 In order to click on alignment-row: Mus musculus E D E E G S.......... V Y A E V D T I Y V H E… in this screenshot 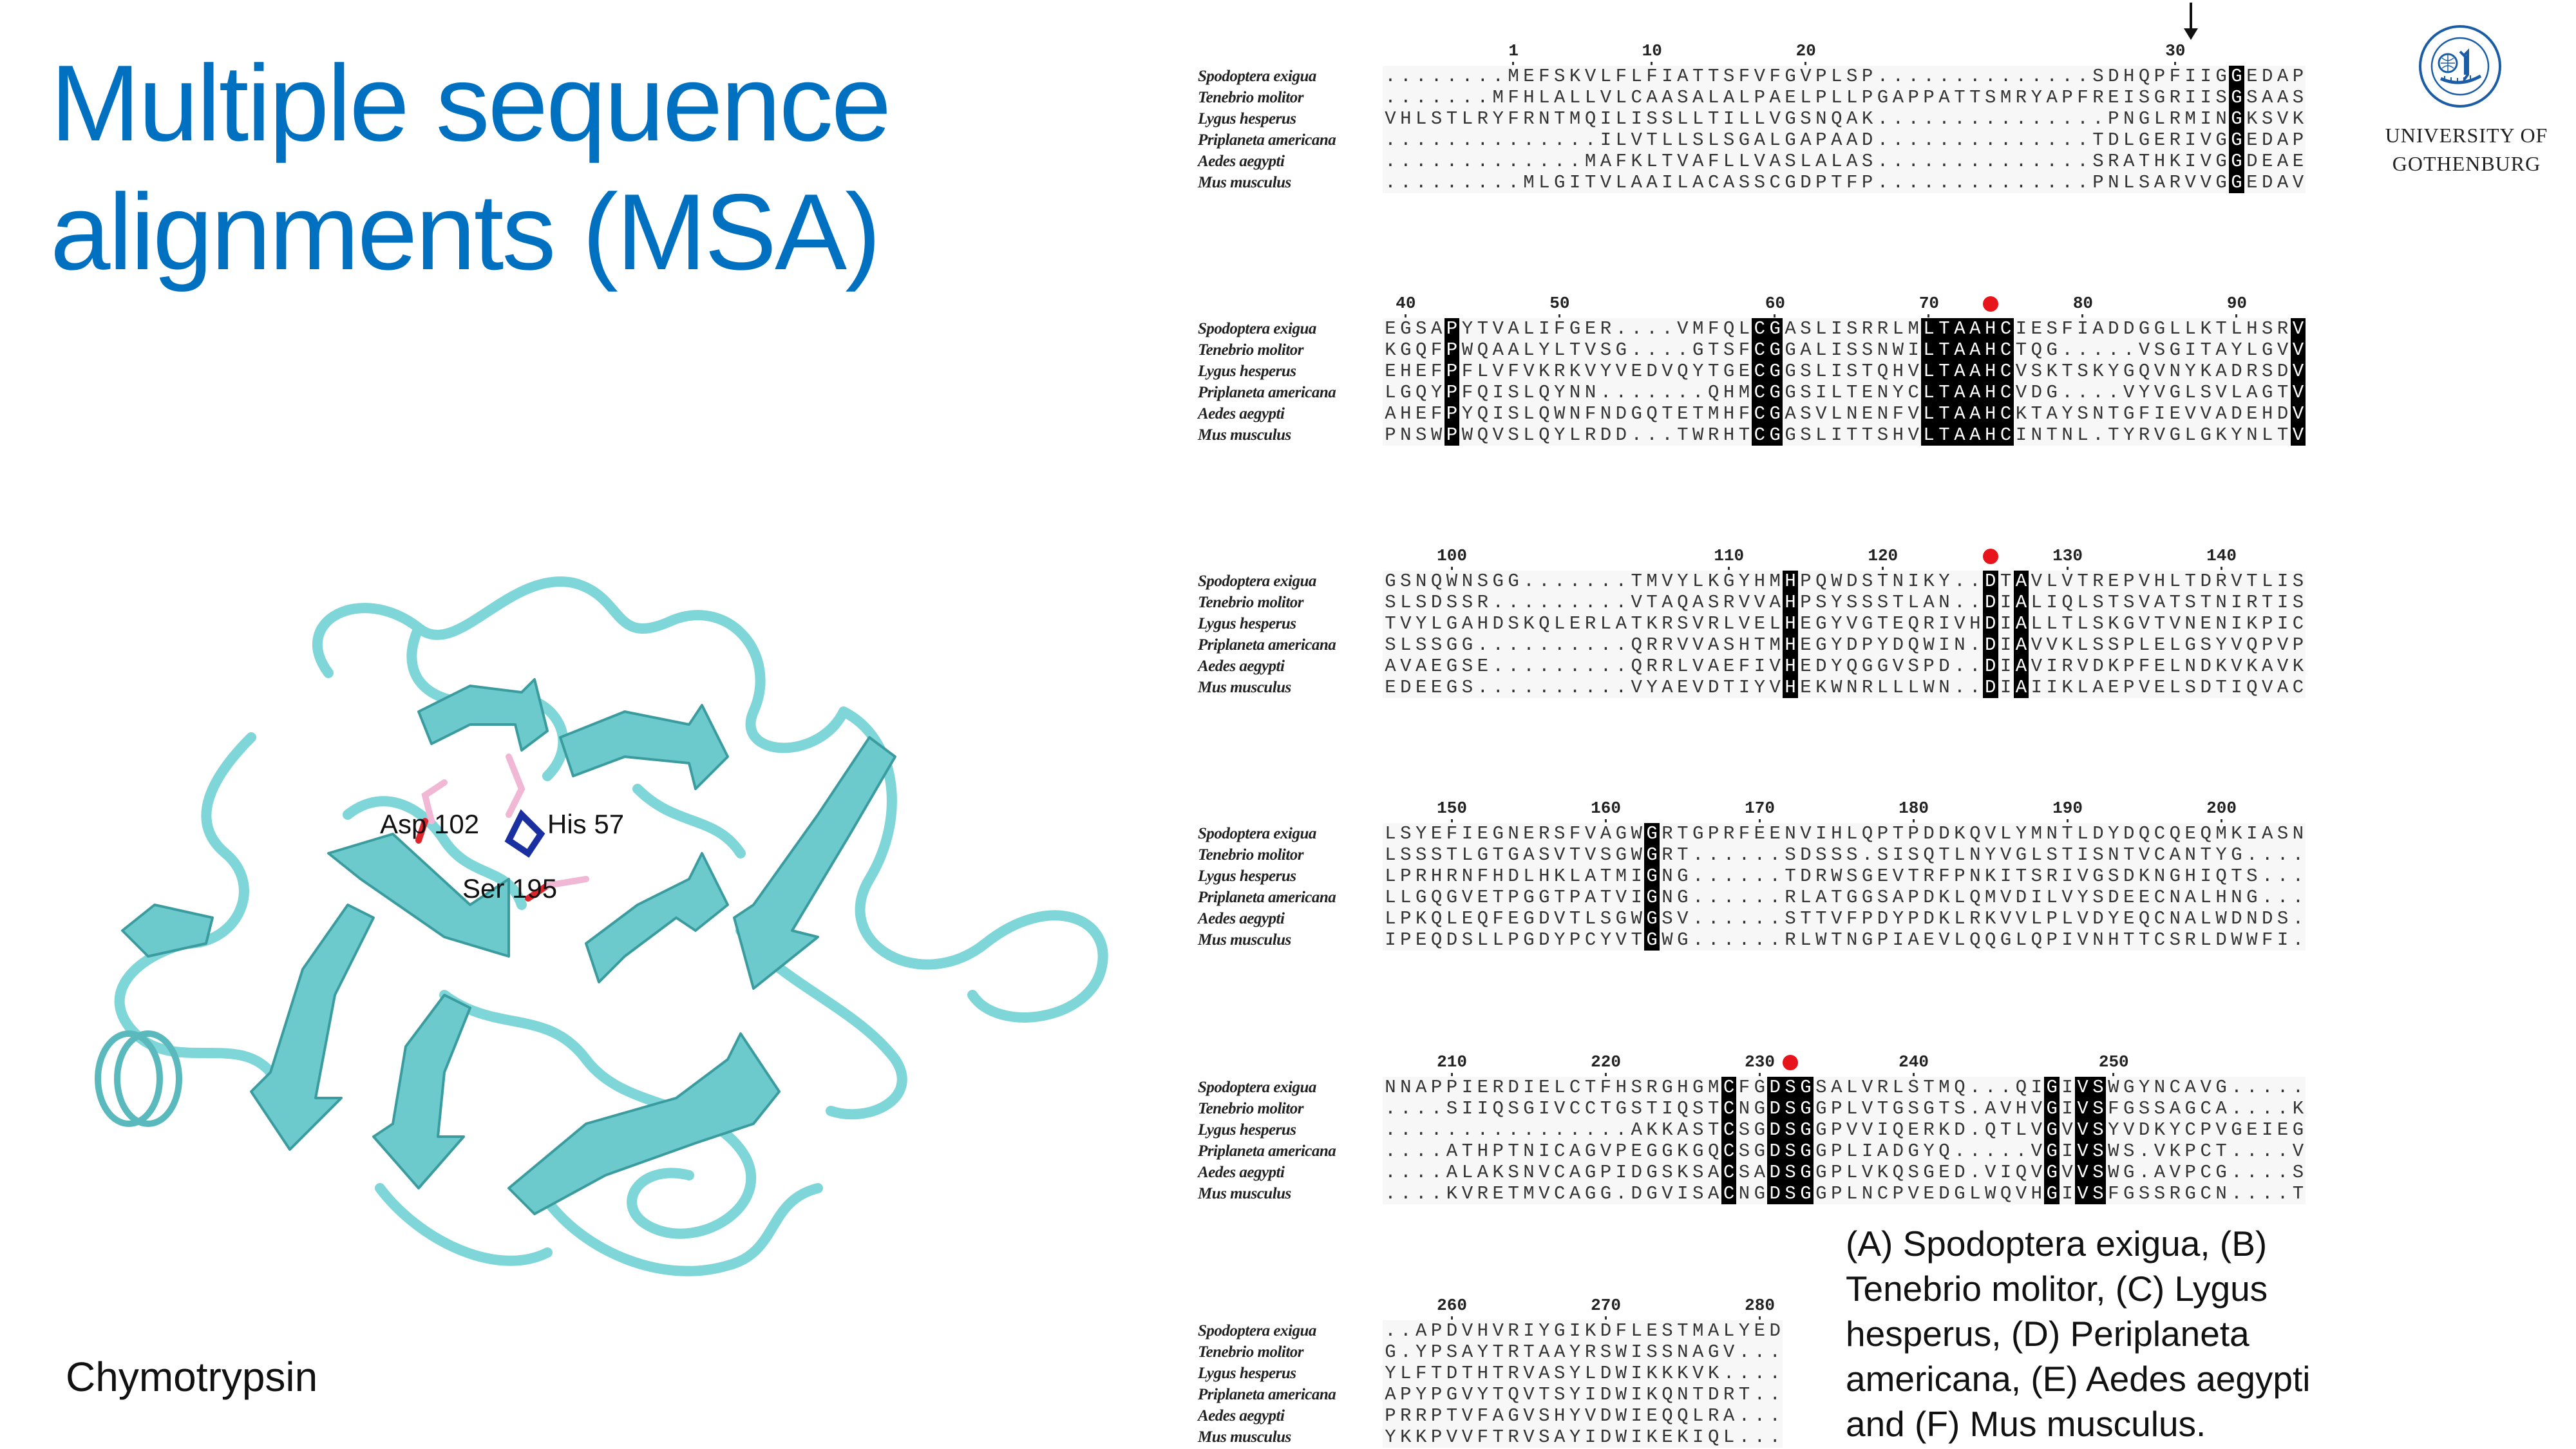, I will do `click(1752, 687)`.